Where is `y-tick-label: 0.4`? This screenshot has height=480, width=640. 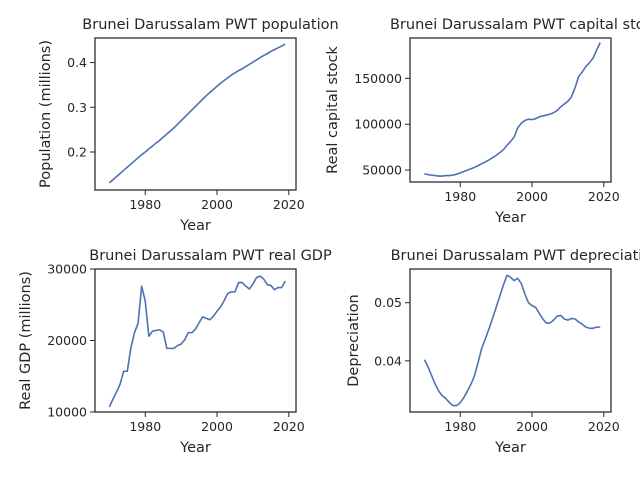
y-tick-label: 0.4 is located at coordinates (77, 62).